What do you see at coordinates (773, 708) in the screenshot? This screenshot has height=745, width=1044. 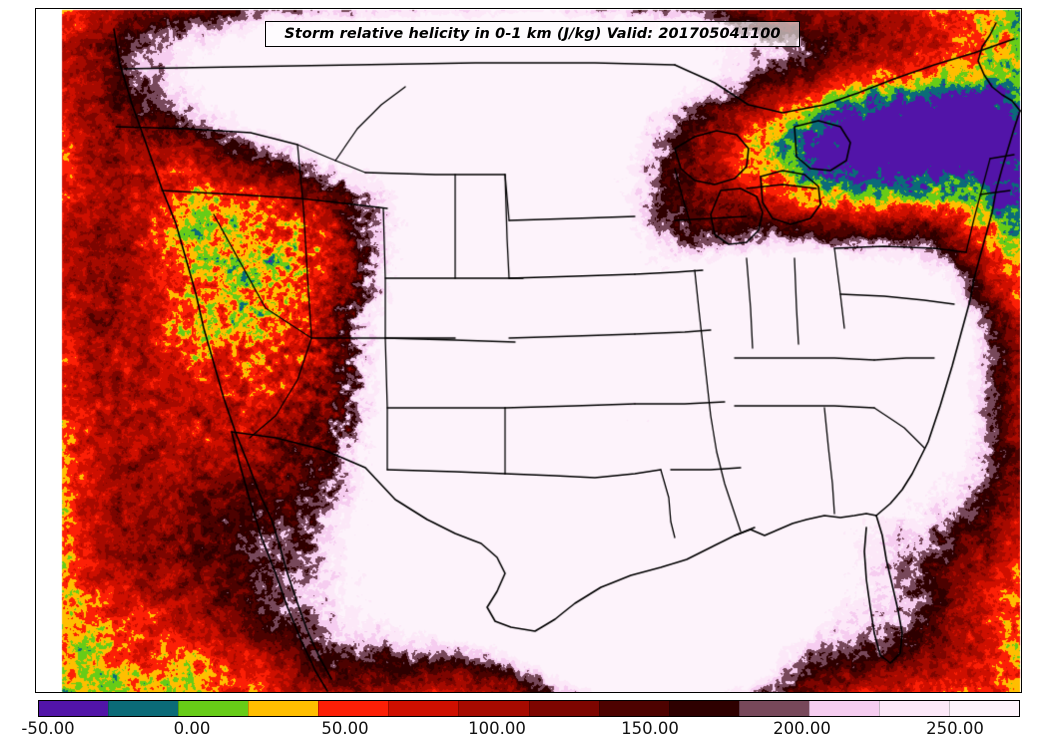 I see `colorbar-swatch-mauve` at bounding box center [773, 708].